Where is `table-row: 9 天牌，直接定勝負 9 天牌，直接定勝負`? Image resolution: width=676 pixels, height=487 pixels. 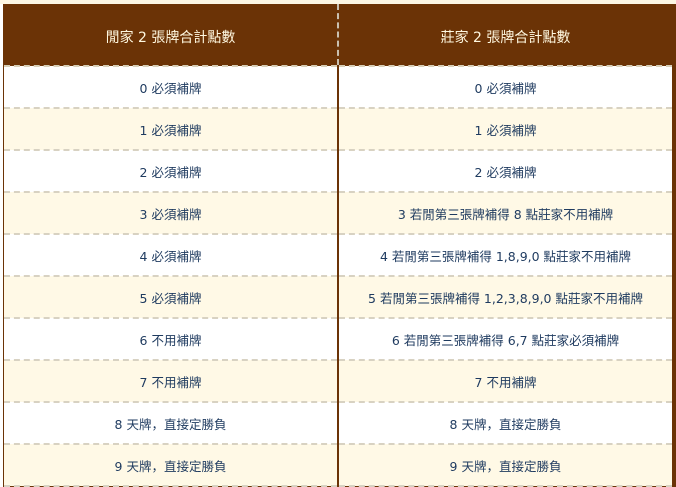 table-row: 9 天牌，直接定勝負 9 天牌，直接定勝負 is located at coordinates (338, 465).